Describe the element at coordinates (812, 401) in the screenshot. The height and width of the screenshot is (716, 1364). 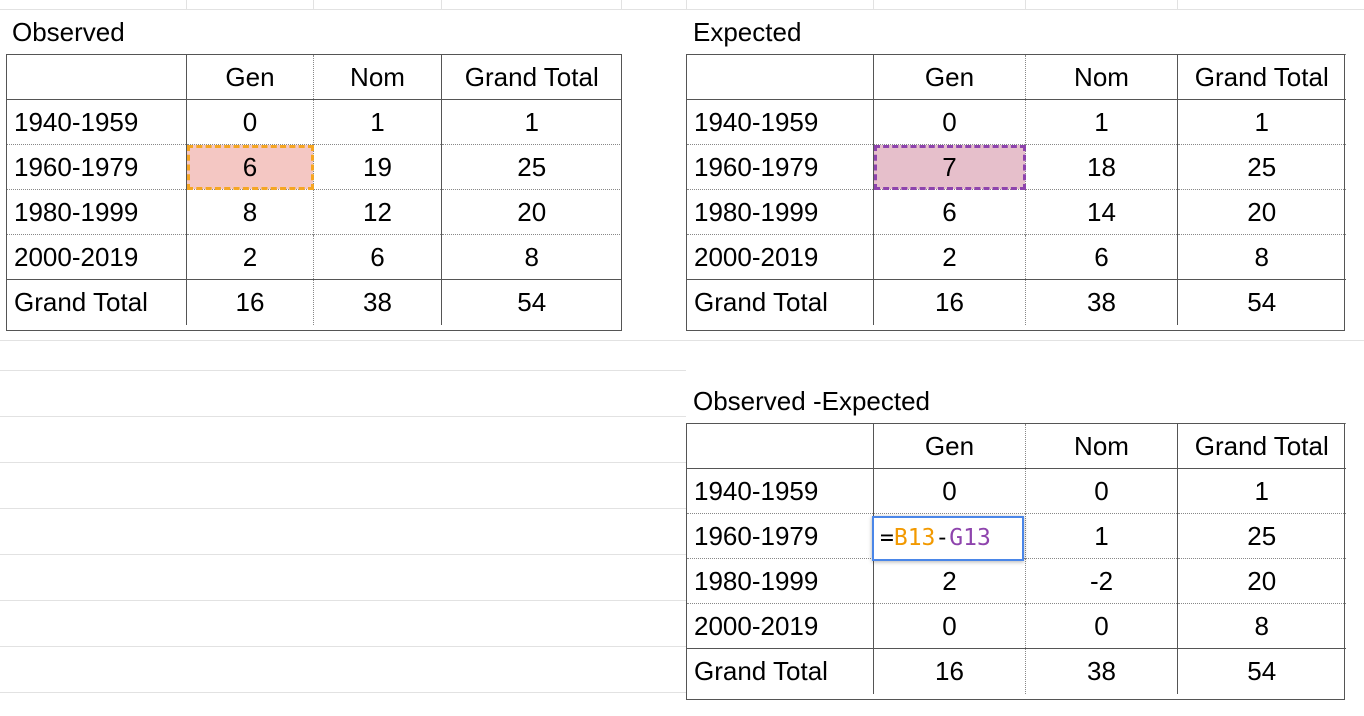
I see `difference-title: Observed -Expected` at that location.